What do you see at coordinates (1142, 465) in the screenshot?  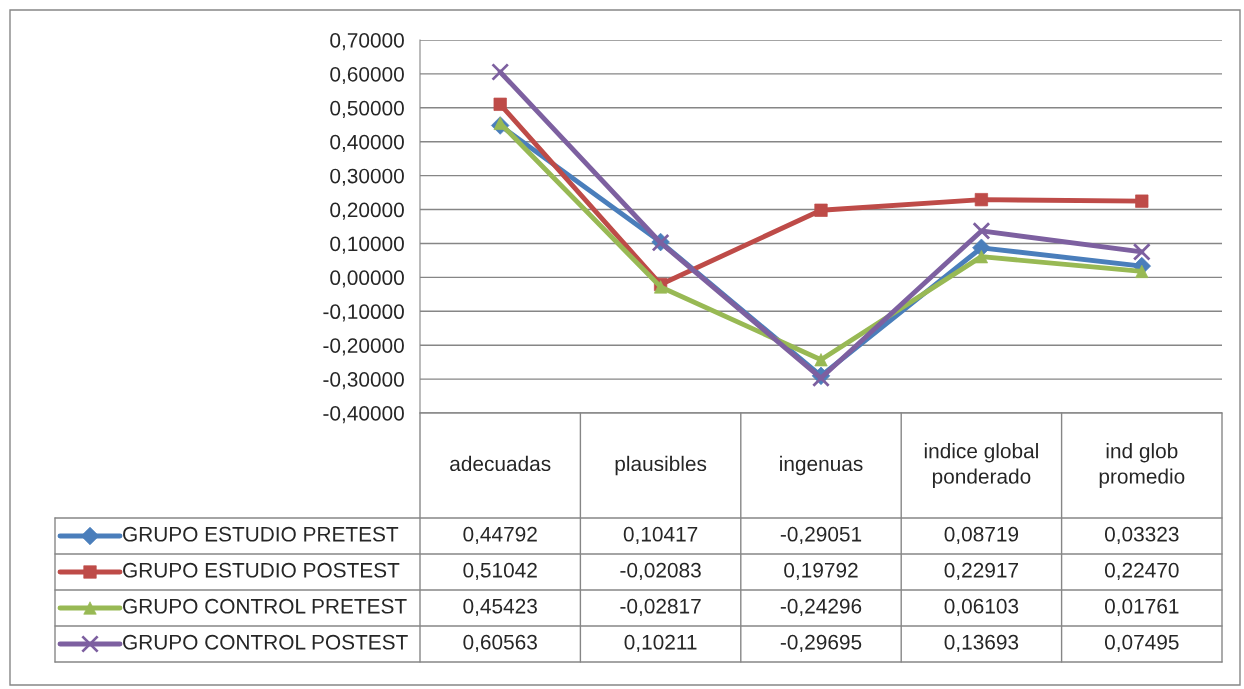 I see `x-tick-label: ind glob promedio` at bounding box center [1142, 465].